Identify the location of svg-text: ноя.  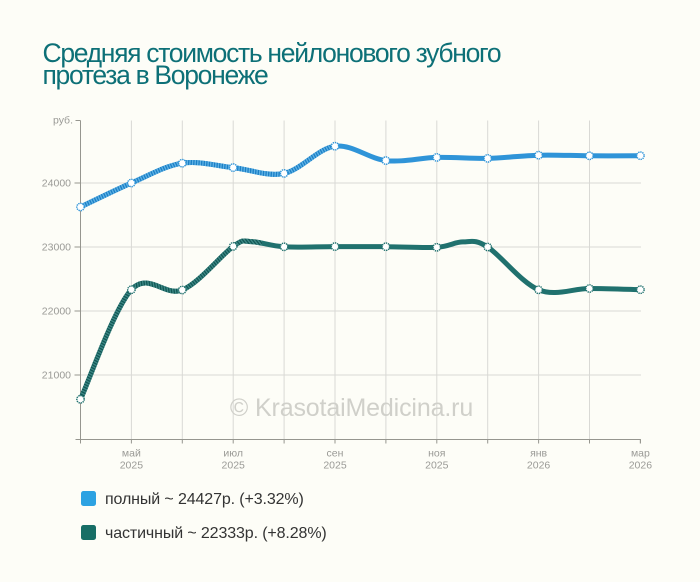
(436, 454).